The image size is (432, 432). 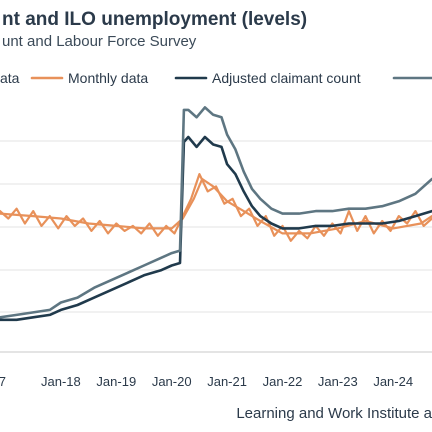 What do you see at coordinates (338, 381) in the screenshot?
I see `x-tick-label: Jan-23` at bounding box center [338, 381].